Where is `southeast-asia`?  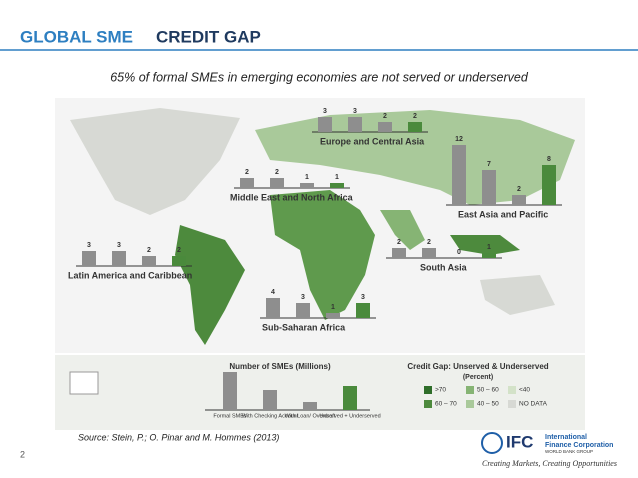 southeast-asia is located at coordinates (485, 245).